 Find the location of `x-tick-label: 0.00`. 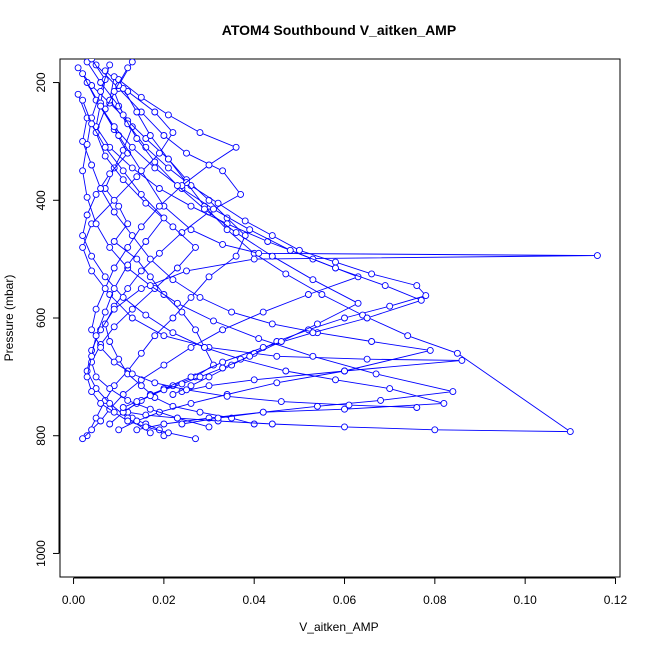

x-tick-label: 0.00 is located at coordinates (74, 600).